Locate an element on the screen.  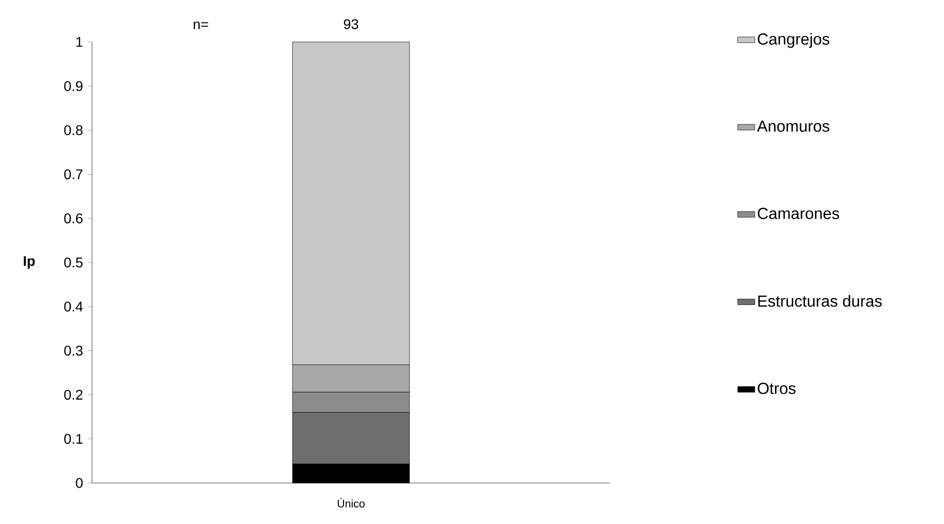
y-tick-label: 0.2 is located at coordinates (73, 395).